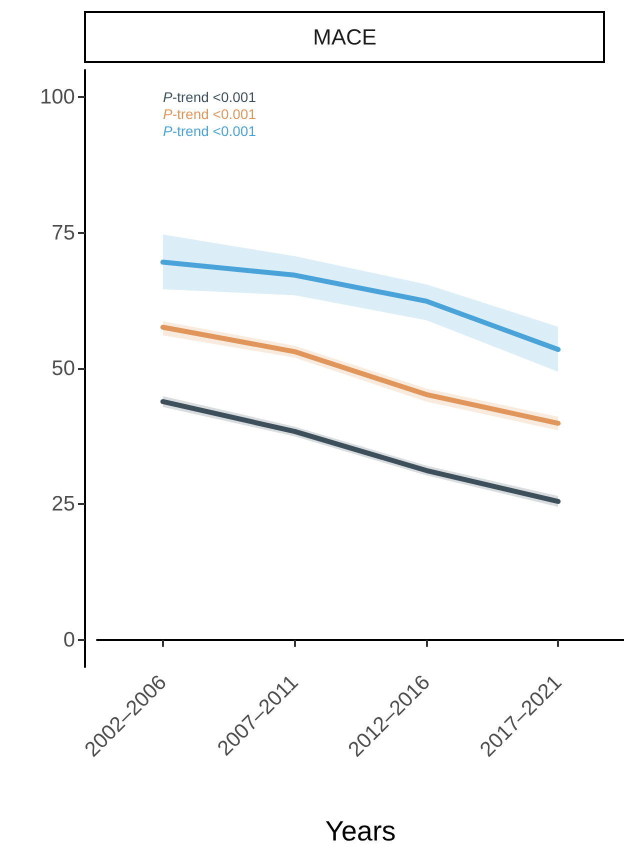 Image resolution: width=624 pixels, height=857 pixels. Describe the element at coordinates (57, 97) in the screenshot. I see `y-tick-label: 100` at that location.